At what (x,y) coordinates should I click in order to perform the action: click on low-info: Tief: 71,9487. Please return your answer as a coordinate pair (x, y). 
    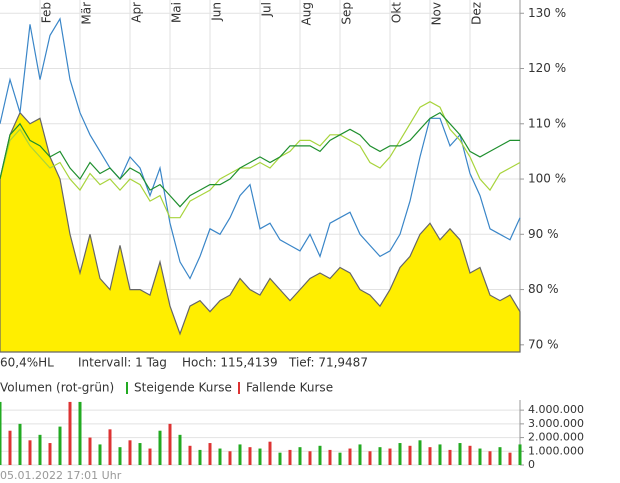
    Looking at the image, I should click on (328, 363).